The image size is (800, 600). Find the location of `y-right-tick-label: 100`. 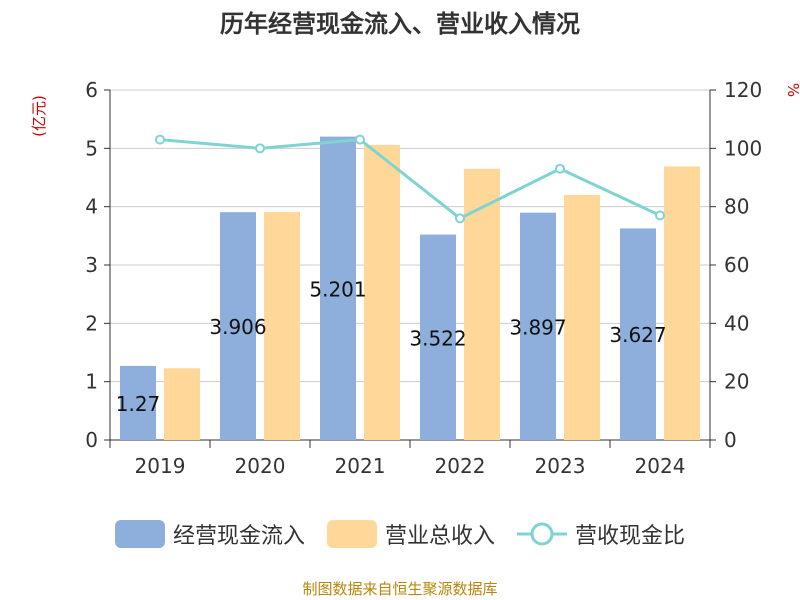

y-right-tick-label: 100 is located at coordinates (743, 148).